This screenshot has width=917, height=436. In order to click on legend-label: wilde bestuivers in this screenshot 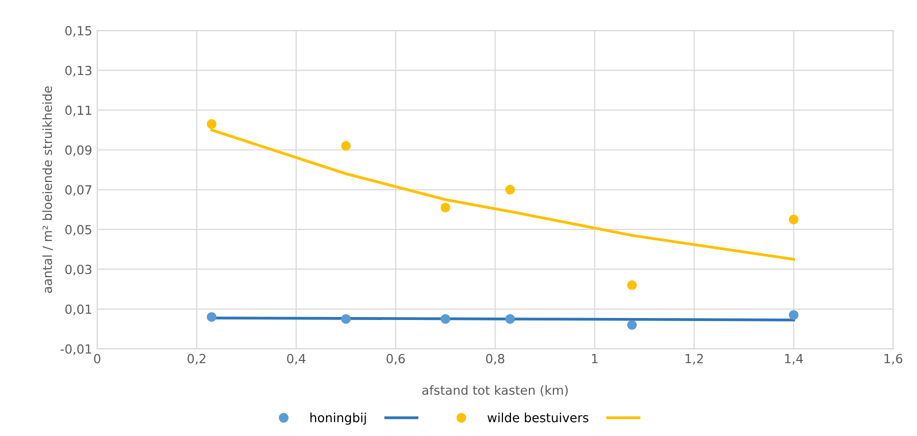, I will do `click(538, 417)`.